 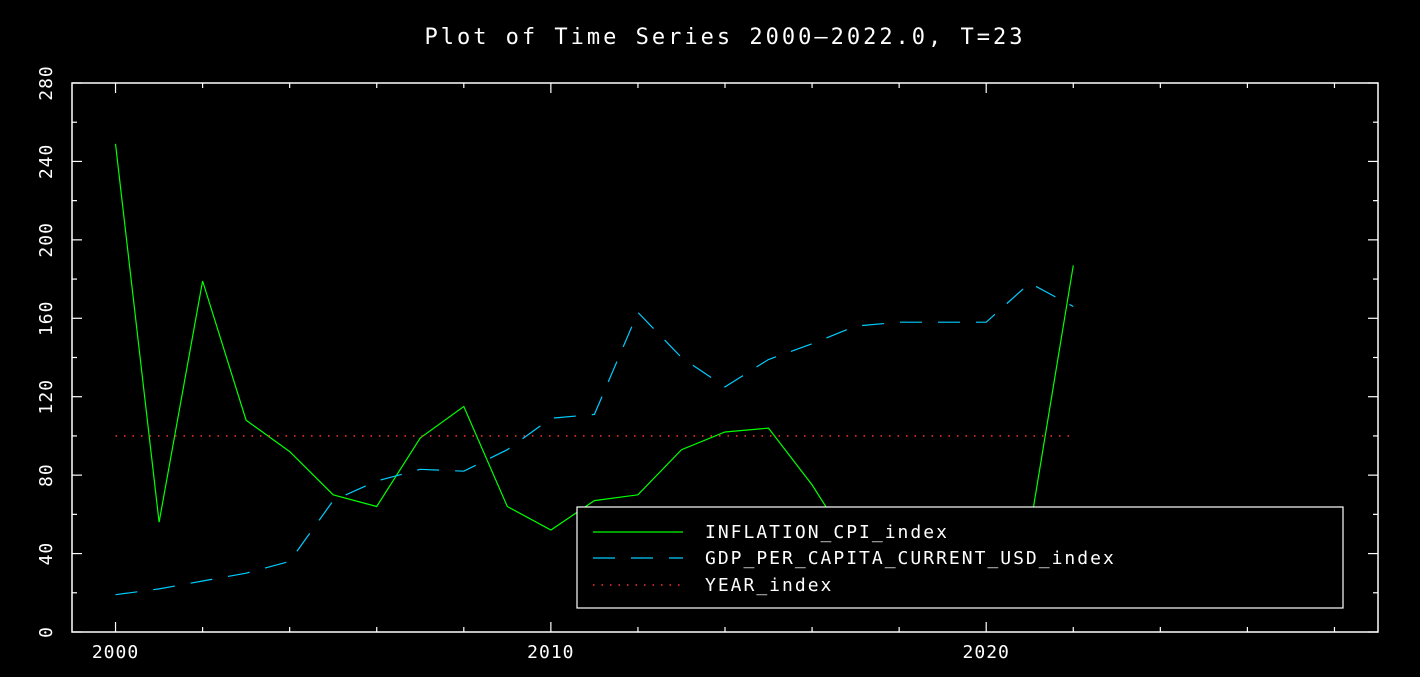 What do you see at coordinates (46, 319) in the screenshot?
I see `y-tick-label: 160` at bounding box center [46, 319].